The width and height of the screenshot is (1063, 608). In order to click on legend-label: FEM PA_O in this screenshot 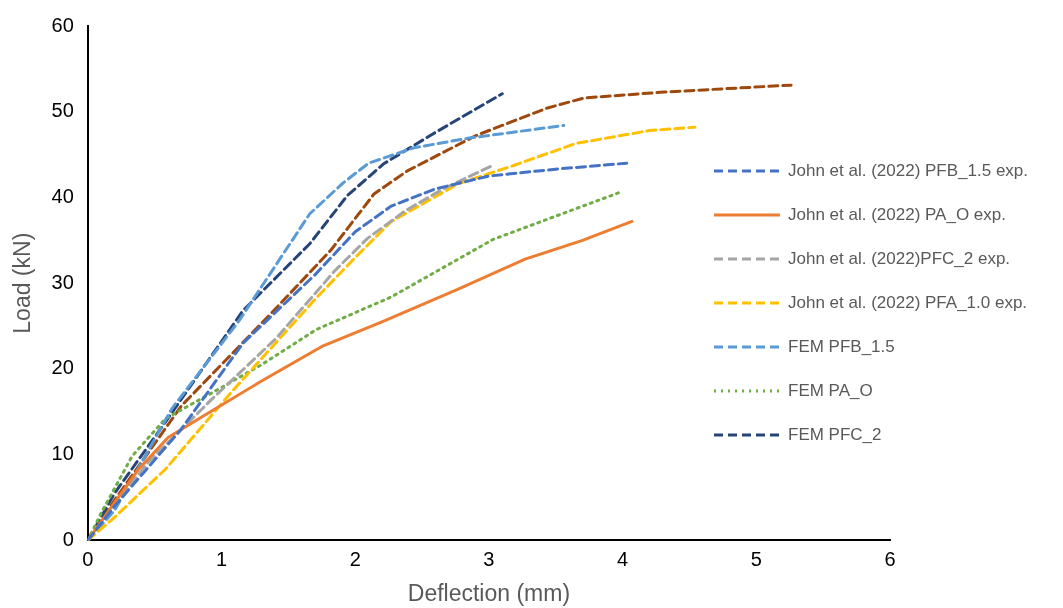, I will do `click(830, 391)`.